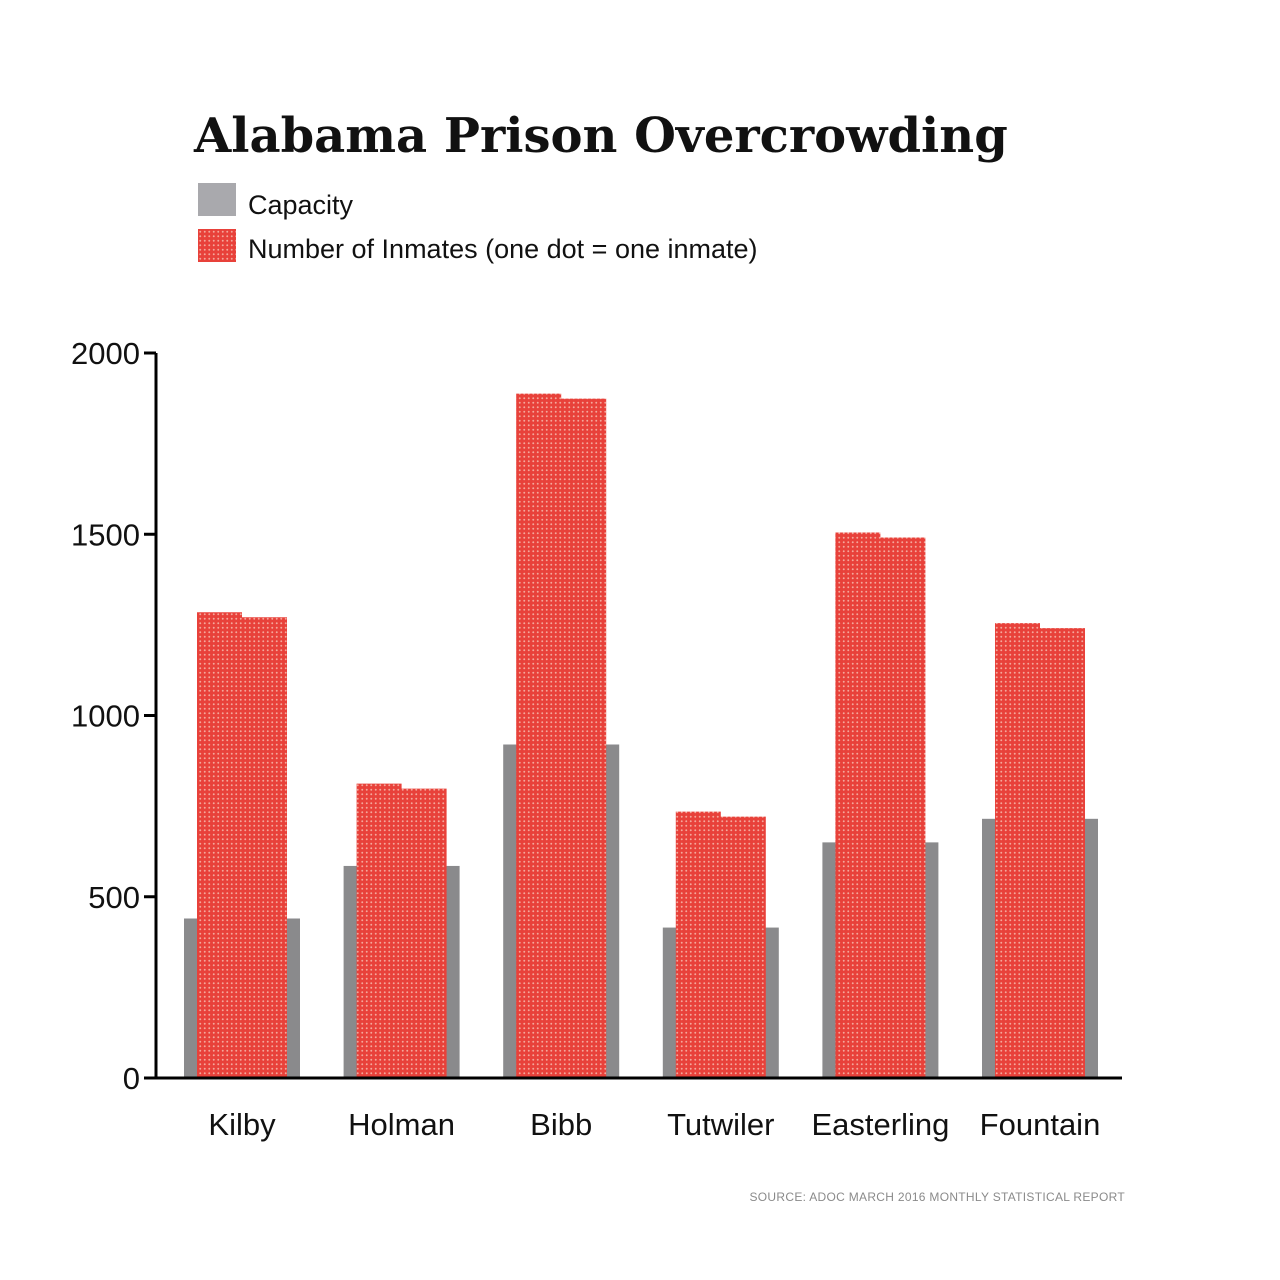 The height and width of the screenshot is (1280, 1280). What do you see at coordinates (114, 897) in the screenshot?
I see `y-tick-label-500: 500` at bounding box center [114, 897].